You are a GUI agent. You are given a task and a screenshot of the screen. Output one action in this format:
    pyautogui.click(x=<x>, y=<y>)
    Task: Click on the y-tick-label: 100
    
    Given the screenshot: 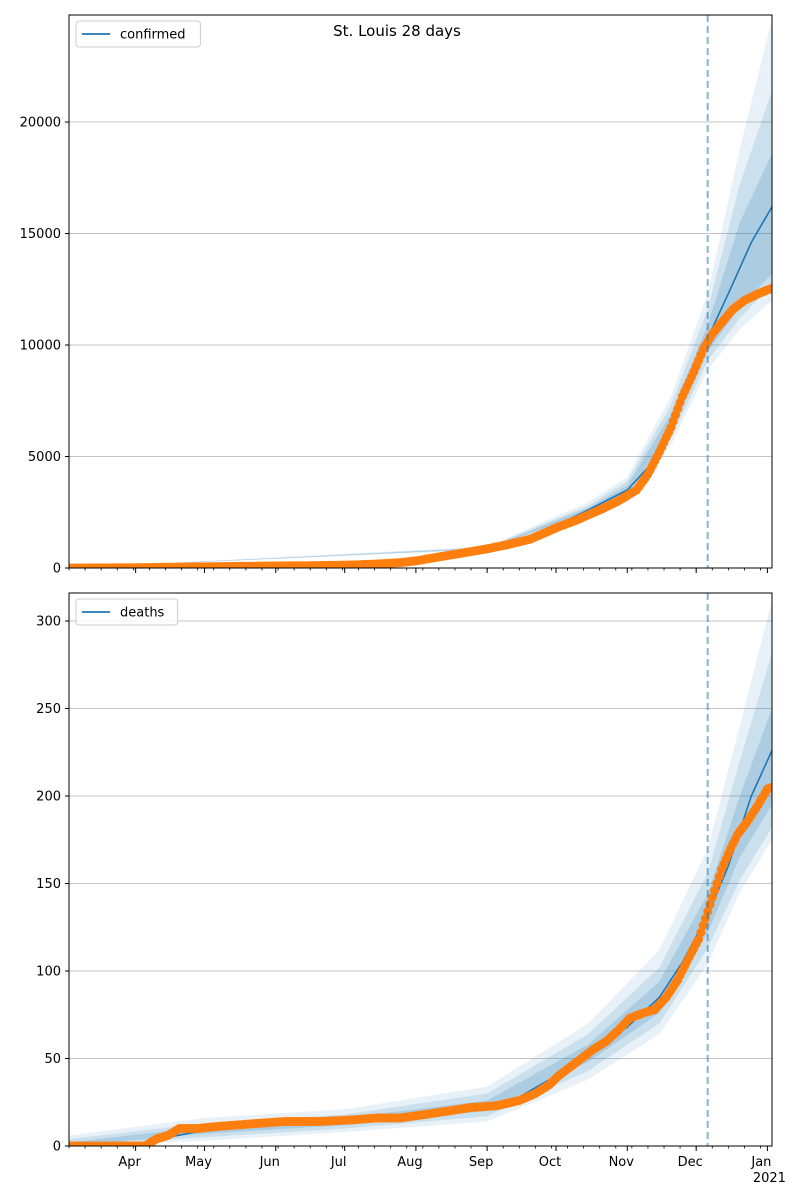 What is the action you would take?
    pyautogui.click(x=48, y=972)
    